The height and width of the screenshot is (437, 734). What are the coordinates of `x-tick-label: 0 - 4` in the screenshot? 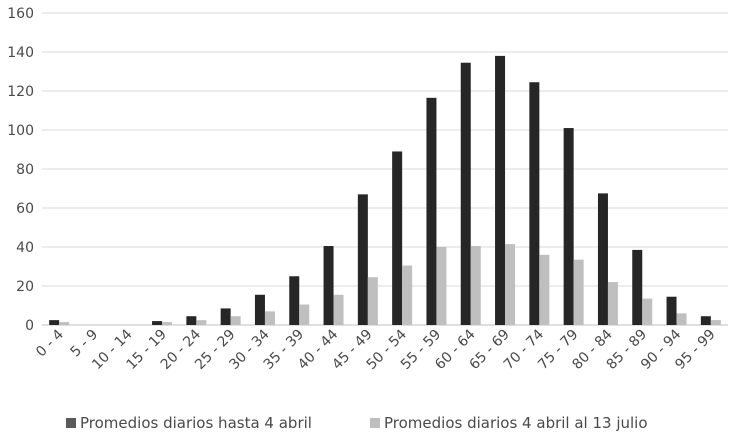 It's located at (50, 343).